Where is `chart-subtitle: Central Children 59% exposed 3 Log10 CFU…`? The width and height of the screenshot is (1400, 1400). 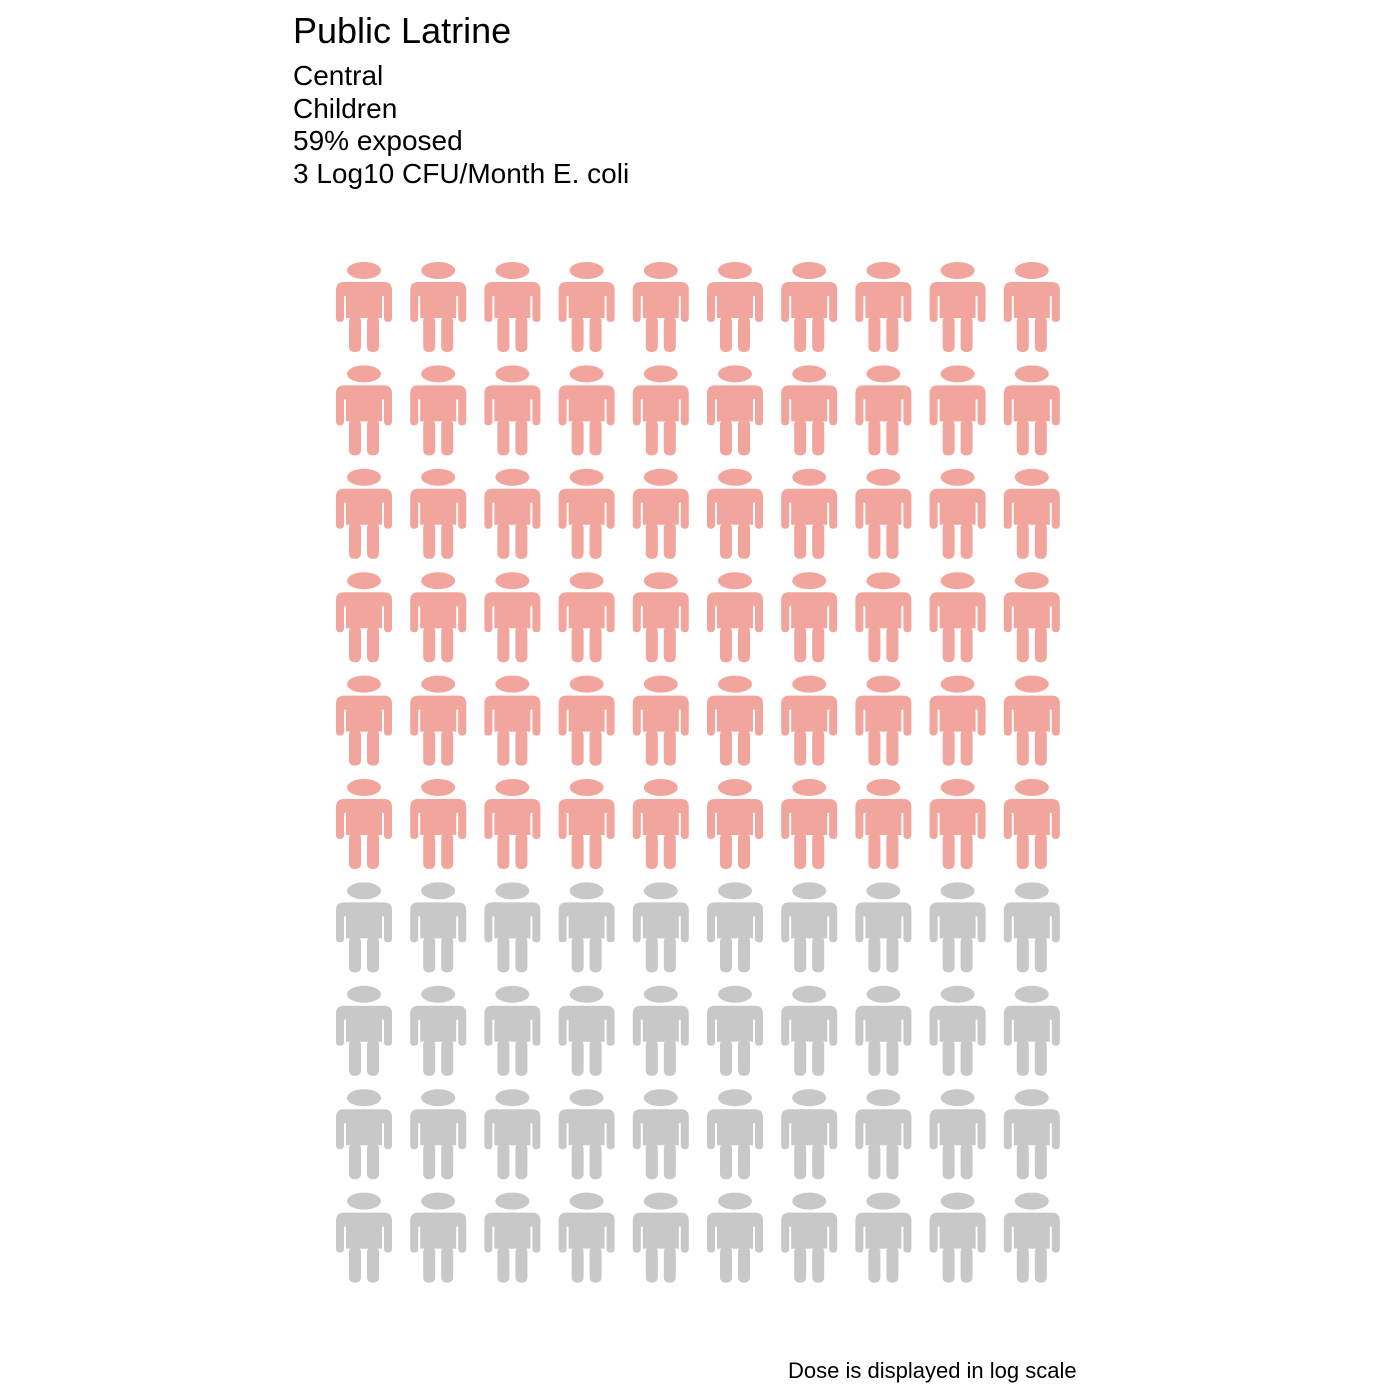 chart-subtitle: Central Children 59% exposed 3 Log10 CFU… is located at coordinates (461, 125).